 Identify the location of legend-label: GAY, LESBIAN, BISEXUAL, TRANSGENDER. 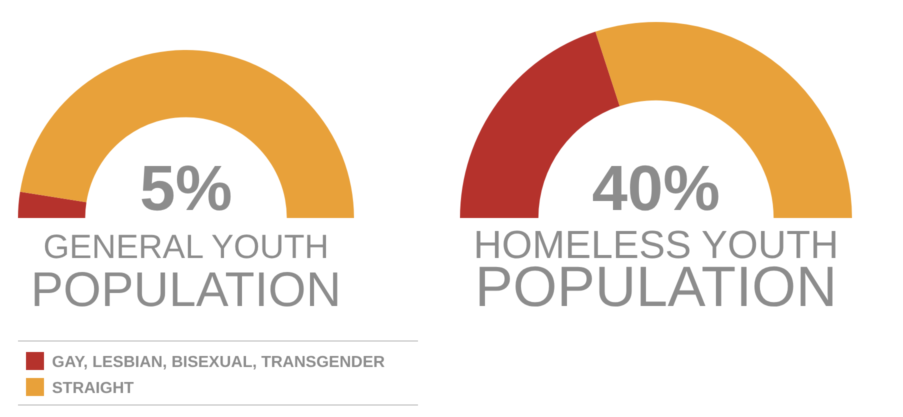
(219, 362).